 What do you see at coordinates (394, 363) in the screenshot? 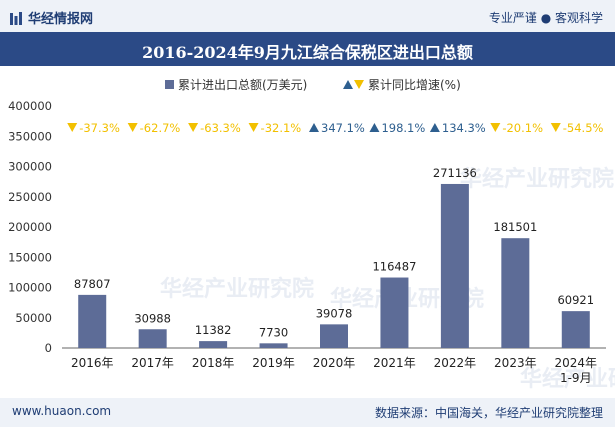
I see `x-tick-label: 2021年` at bounding box center [394, 363].